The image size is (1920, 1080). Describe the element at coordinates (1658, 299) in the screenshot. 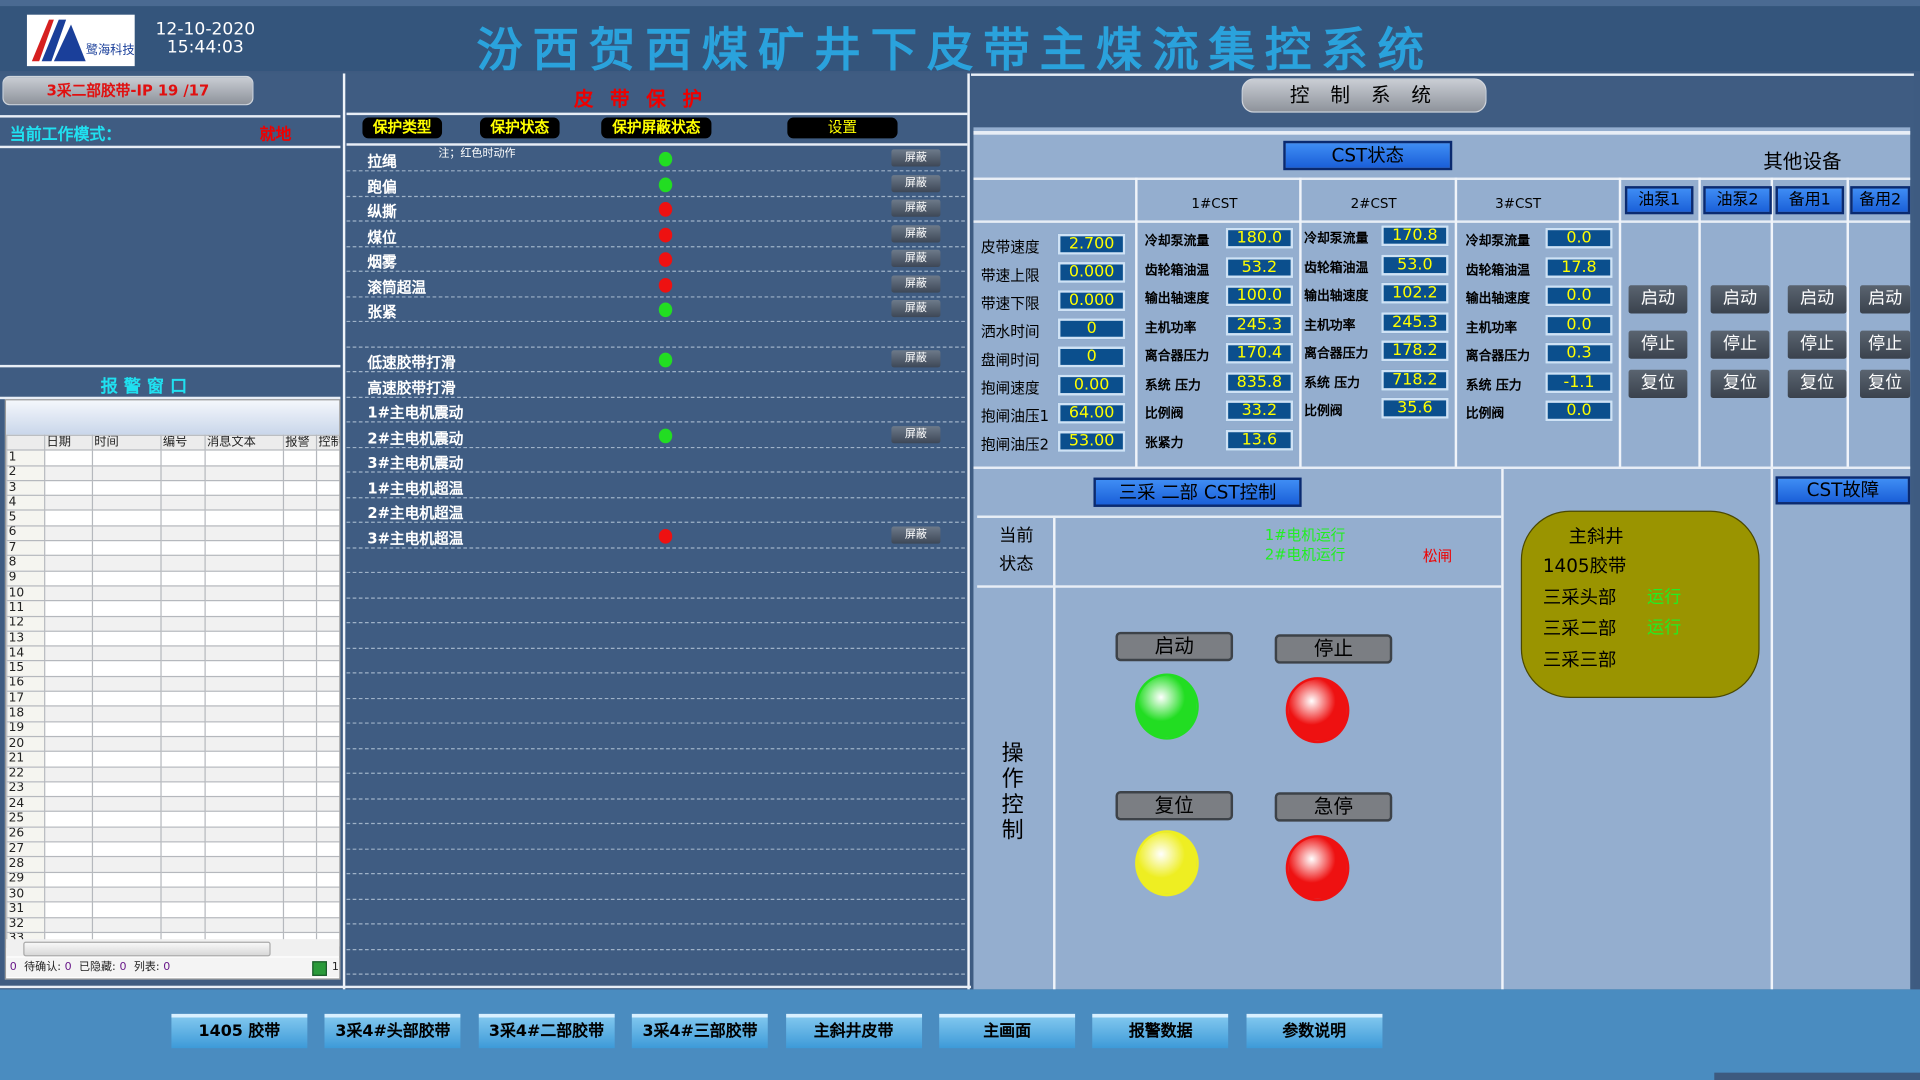

I see `device-1-start-button: 启动` at that location.